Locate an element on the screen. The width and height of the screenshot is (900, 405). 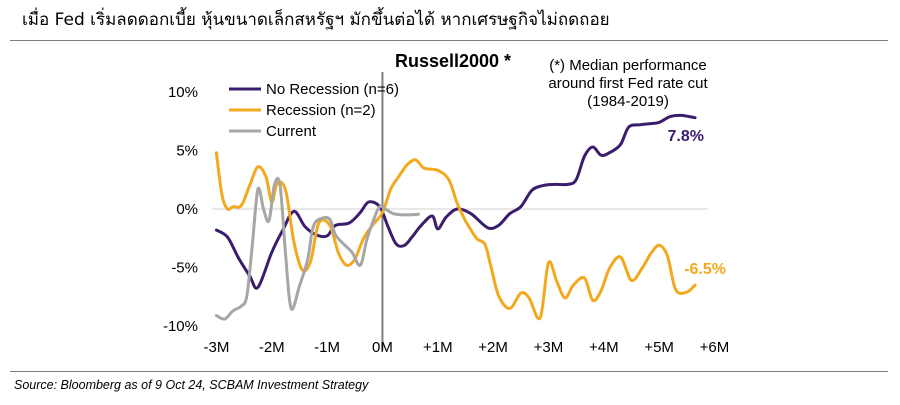
chart-title: Russell2000 * is located at coordinates (453, 61).